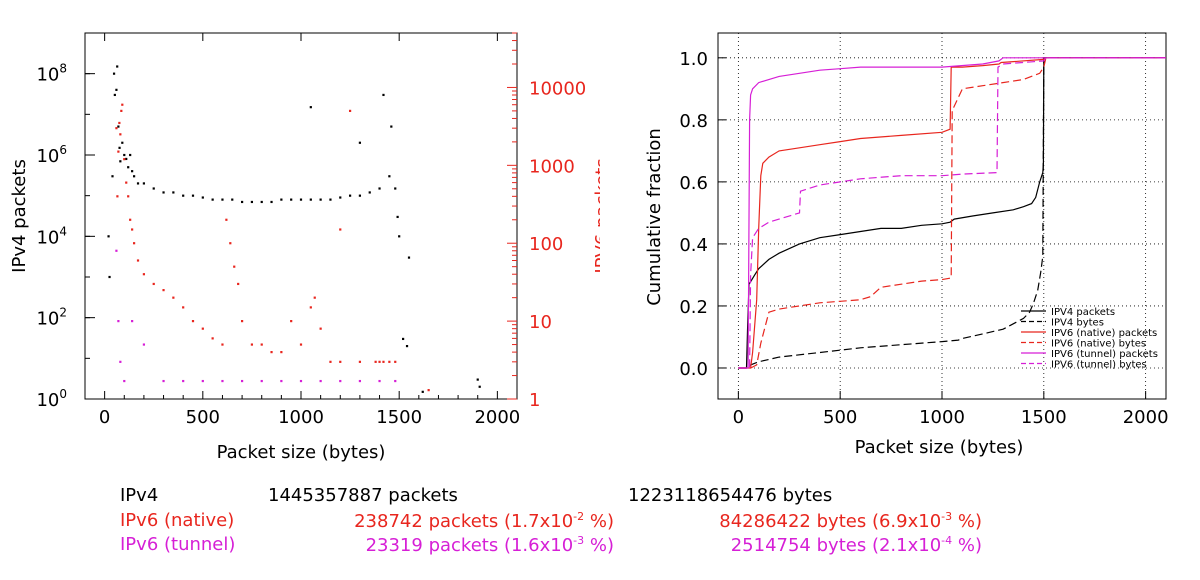  What do you see at coordinates (1083, 312) in the screenshot?
I see `legend-label: IPV4 packets` at bounding box center [1083, 312].